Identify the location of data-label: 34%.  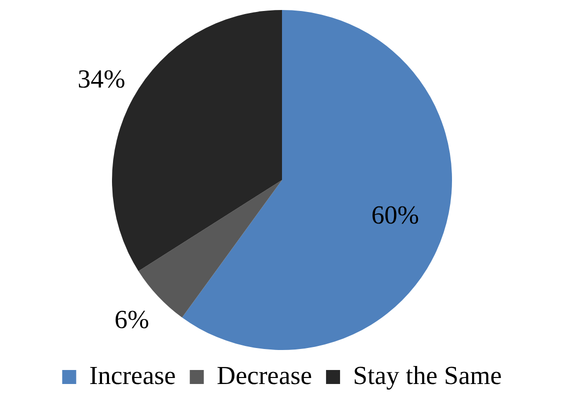
(102, 79).